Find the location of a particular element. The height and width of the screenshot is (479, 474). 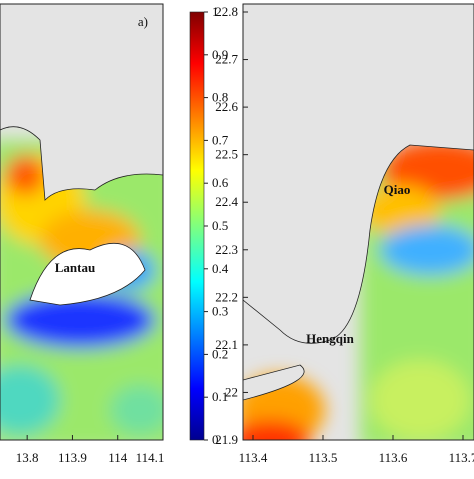

colorbar-tick-label: 0.7 is located at coordinates (220, 139).